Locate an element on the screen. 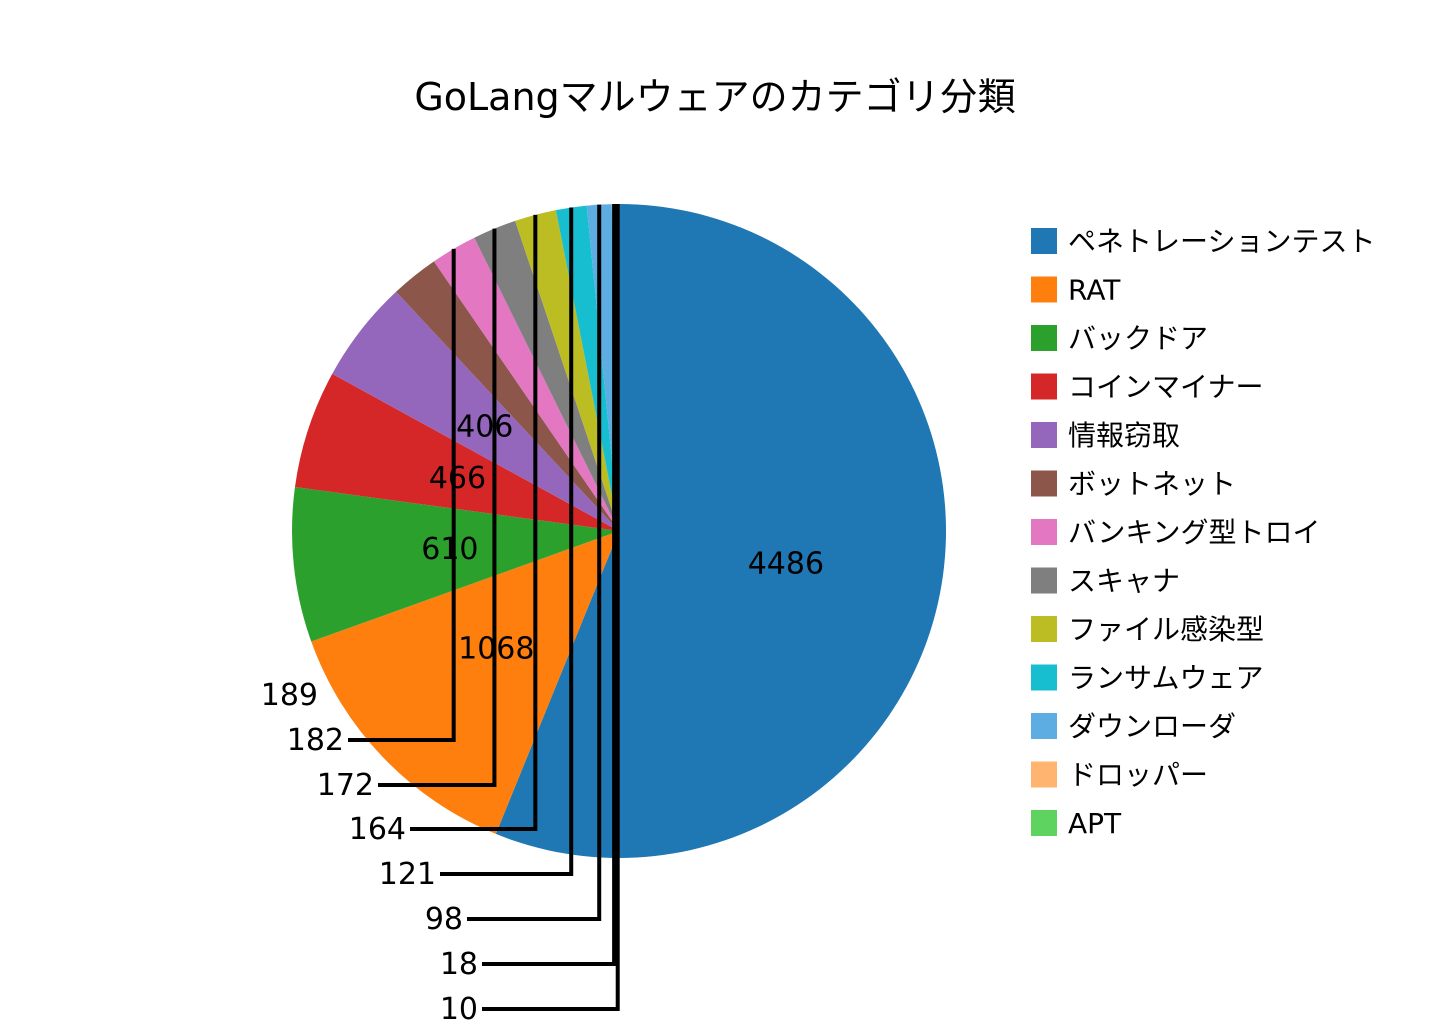 The height and width of the screenshot is (1022, 1431). legend-label: ペネトレーションテスト is located at coordinates (1221, 241).